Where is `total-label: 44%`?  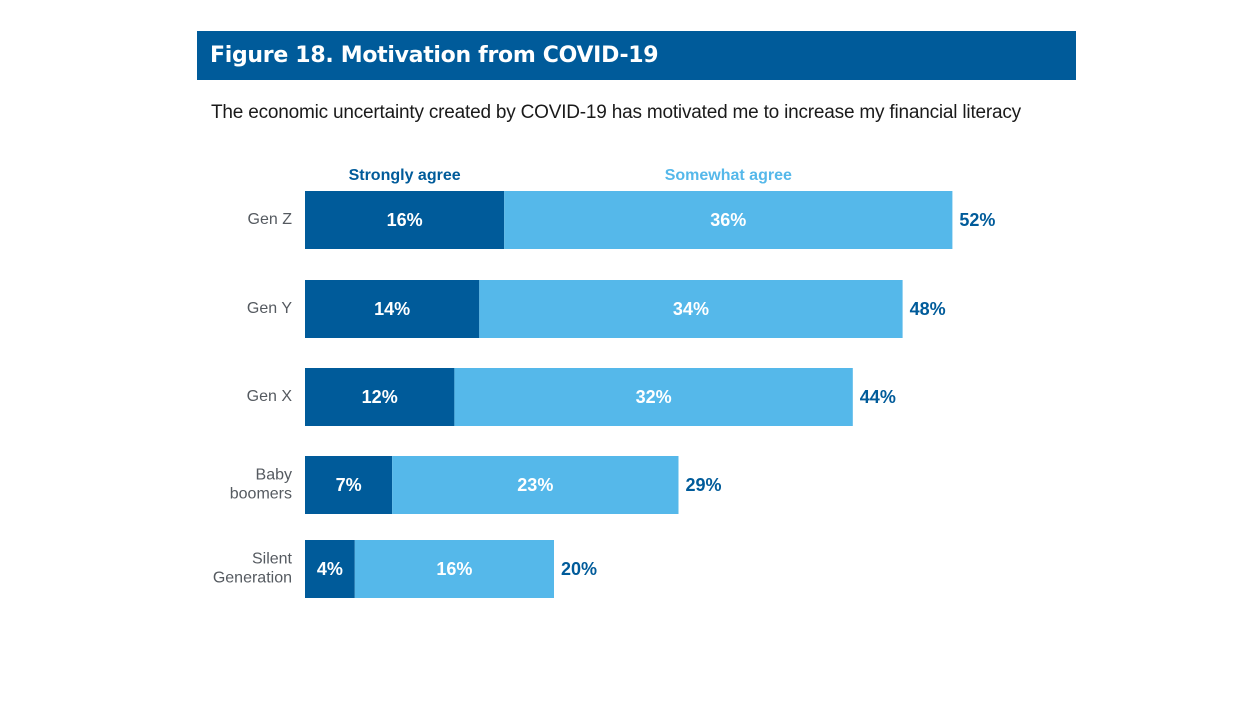
total-label: 44% is located at coordinates (878, 397).